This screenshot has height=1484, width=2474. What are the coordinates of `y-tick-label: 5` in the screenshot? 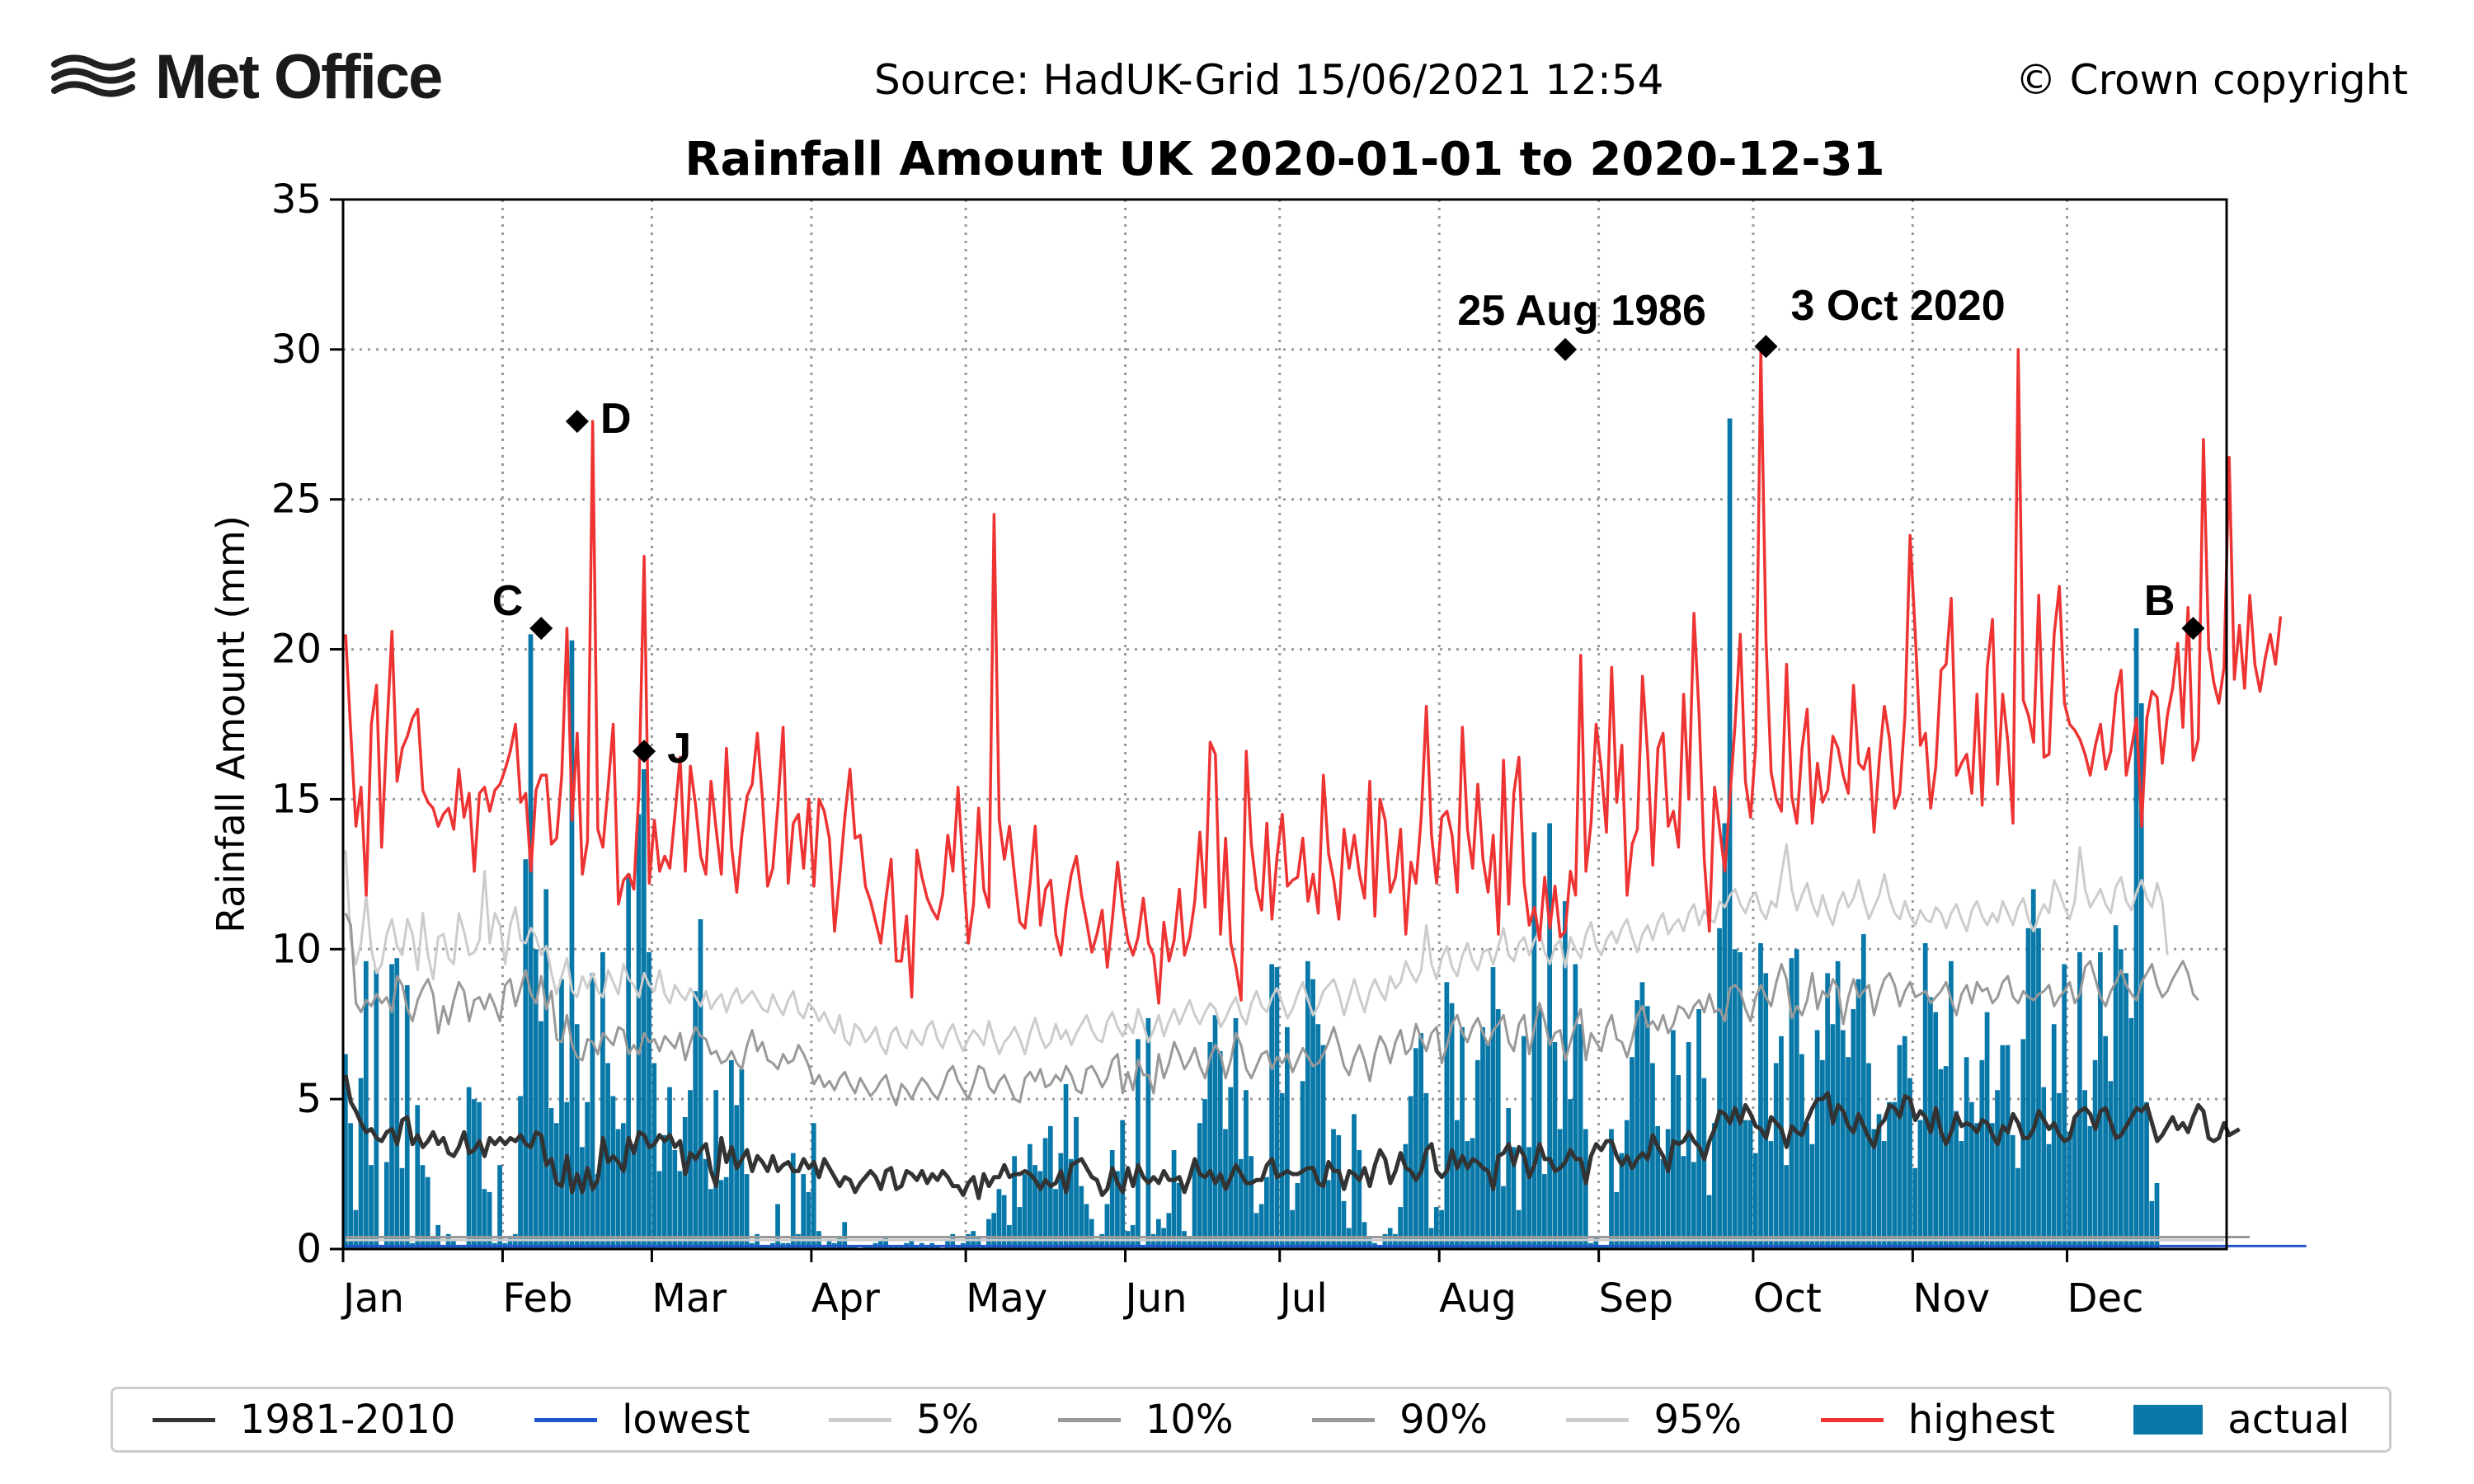 It's located at (309, 1099).